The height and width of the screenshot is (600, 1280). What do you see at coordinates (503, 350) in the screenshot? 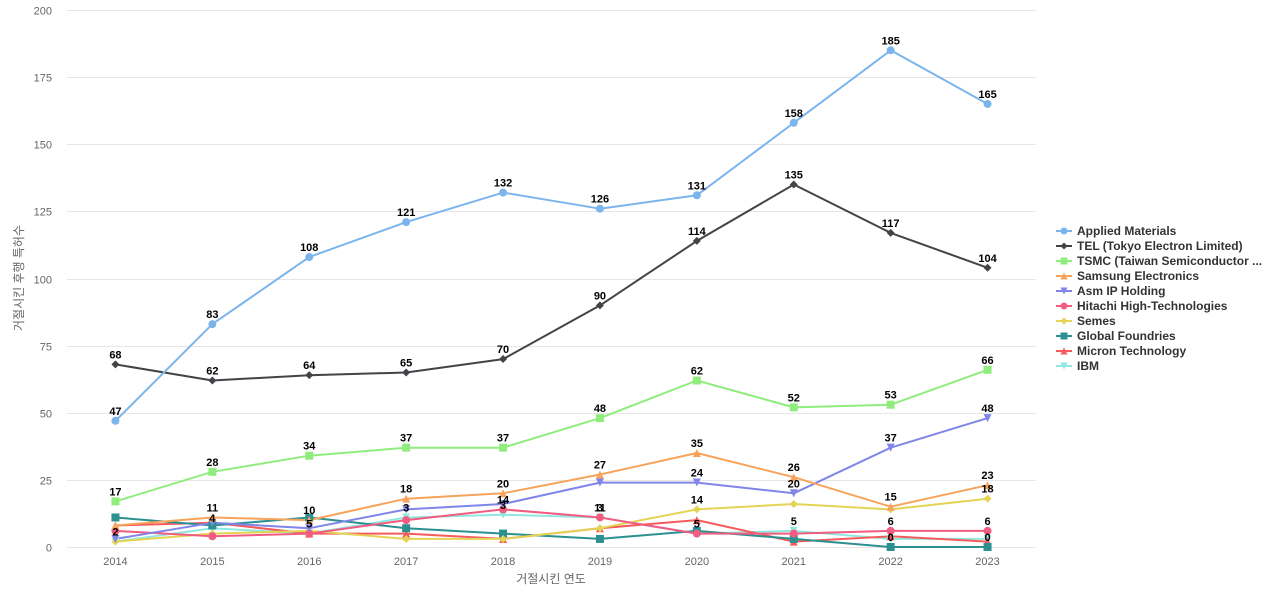
I see `data-label: 70` at bounding box center [503, 350].